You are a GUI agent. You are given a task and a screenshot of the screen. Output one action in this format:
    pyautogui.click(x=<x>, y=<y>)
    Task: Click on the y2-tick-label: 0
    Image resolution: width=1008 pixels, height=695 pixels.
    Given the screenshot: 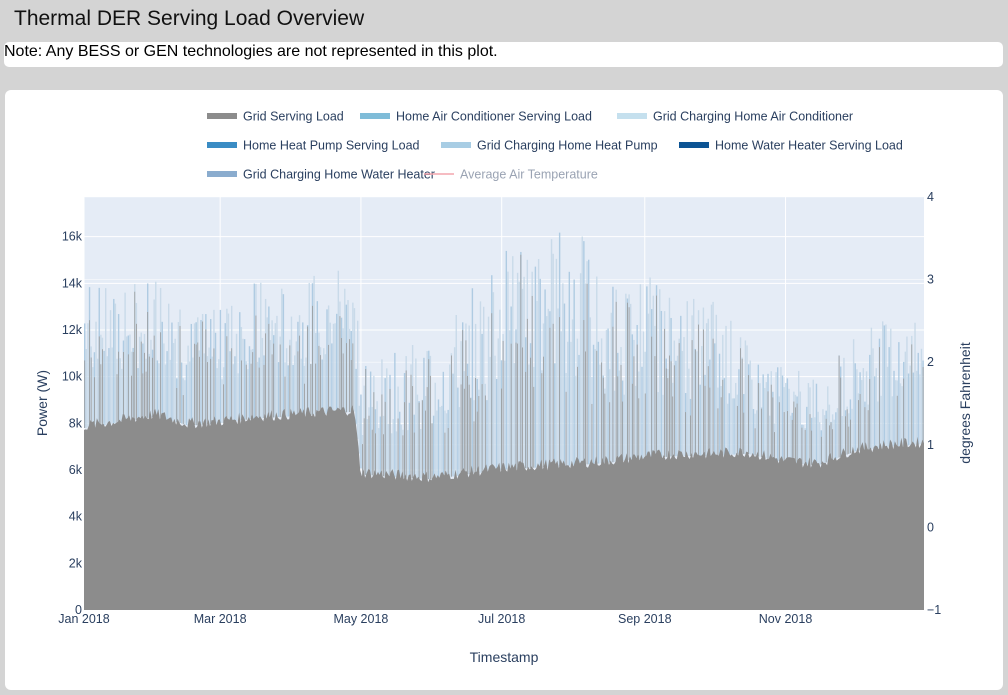 What is the action you would take?
    pyautogui.click(x=930, y=527)
    